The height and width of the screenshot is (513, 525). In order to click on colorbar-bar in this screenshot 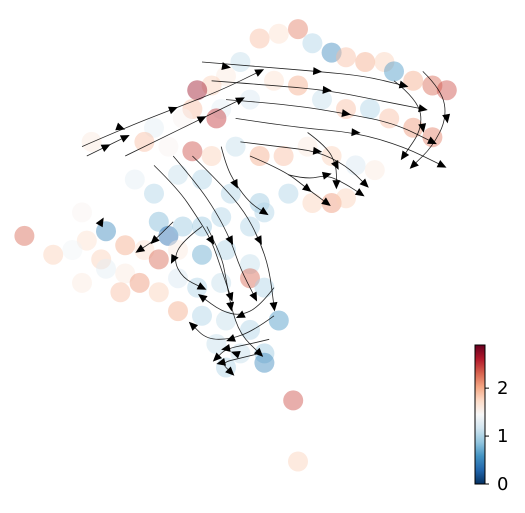, I will do `click(480, 414)`.